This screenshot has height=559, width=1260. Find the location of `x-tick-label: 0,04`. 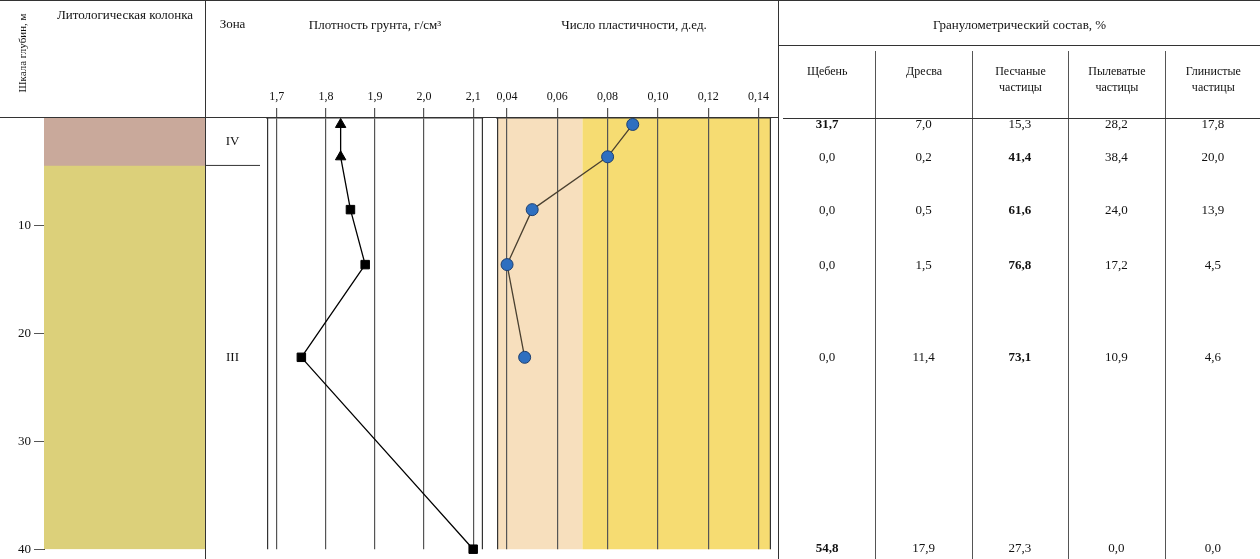

x-tick-label: 0,04 is located at coordinates (507, 95).